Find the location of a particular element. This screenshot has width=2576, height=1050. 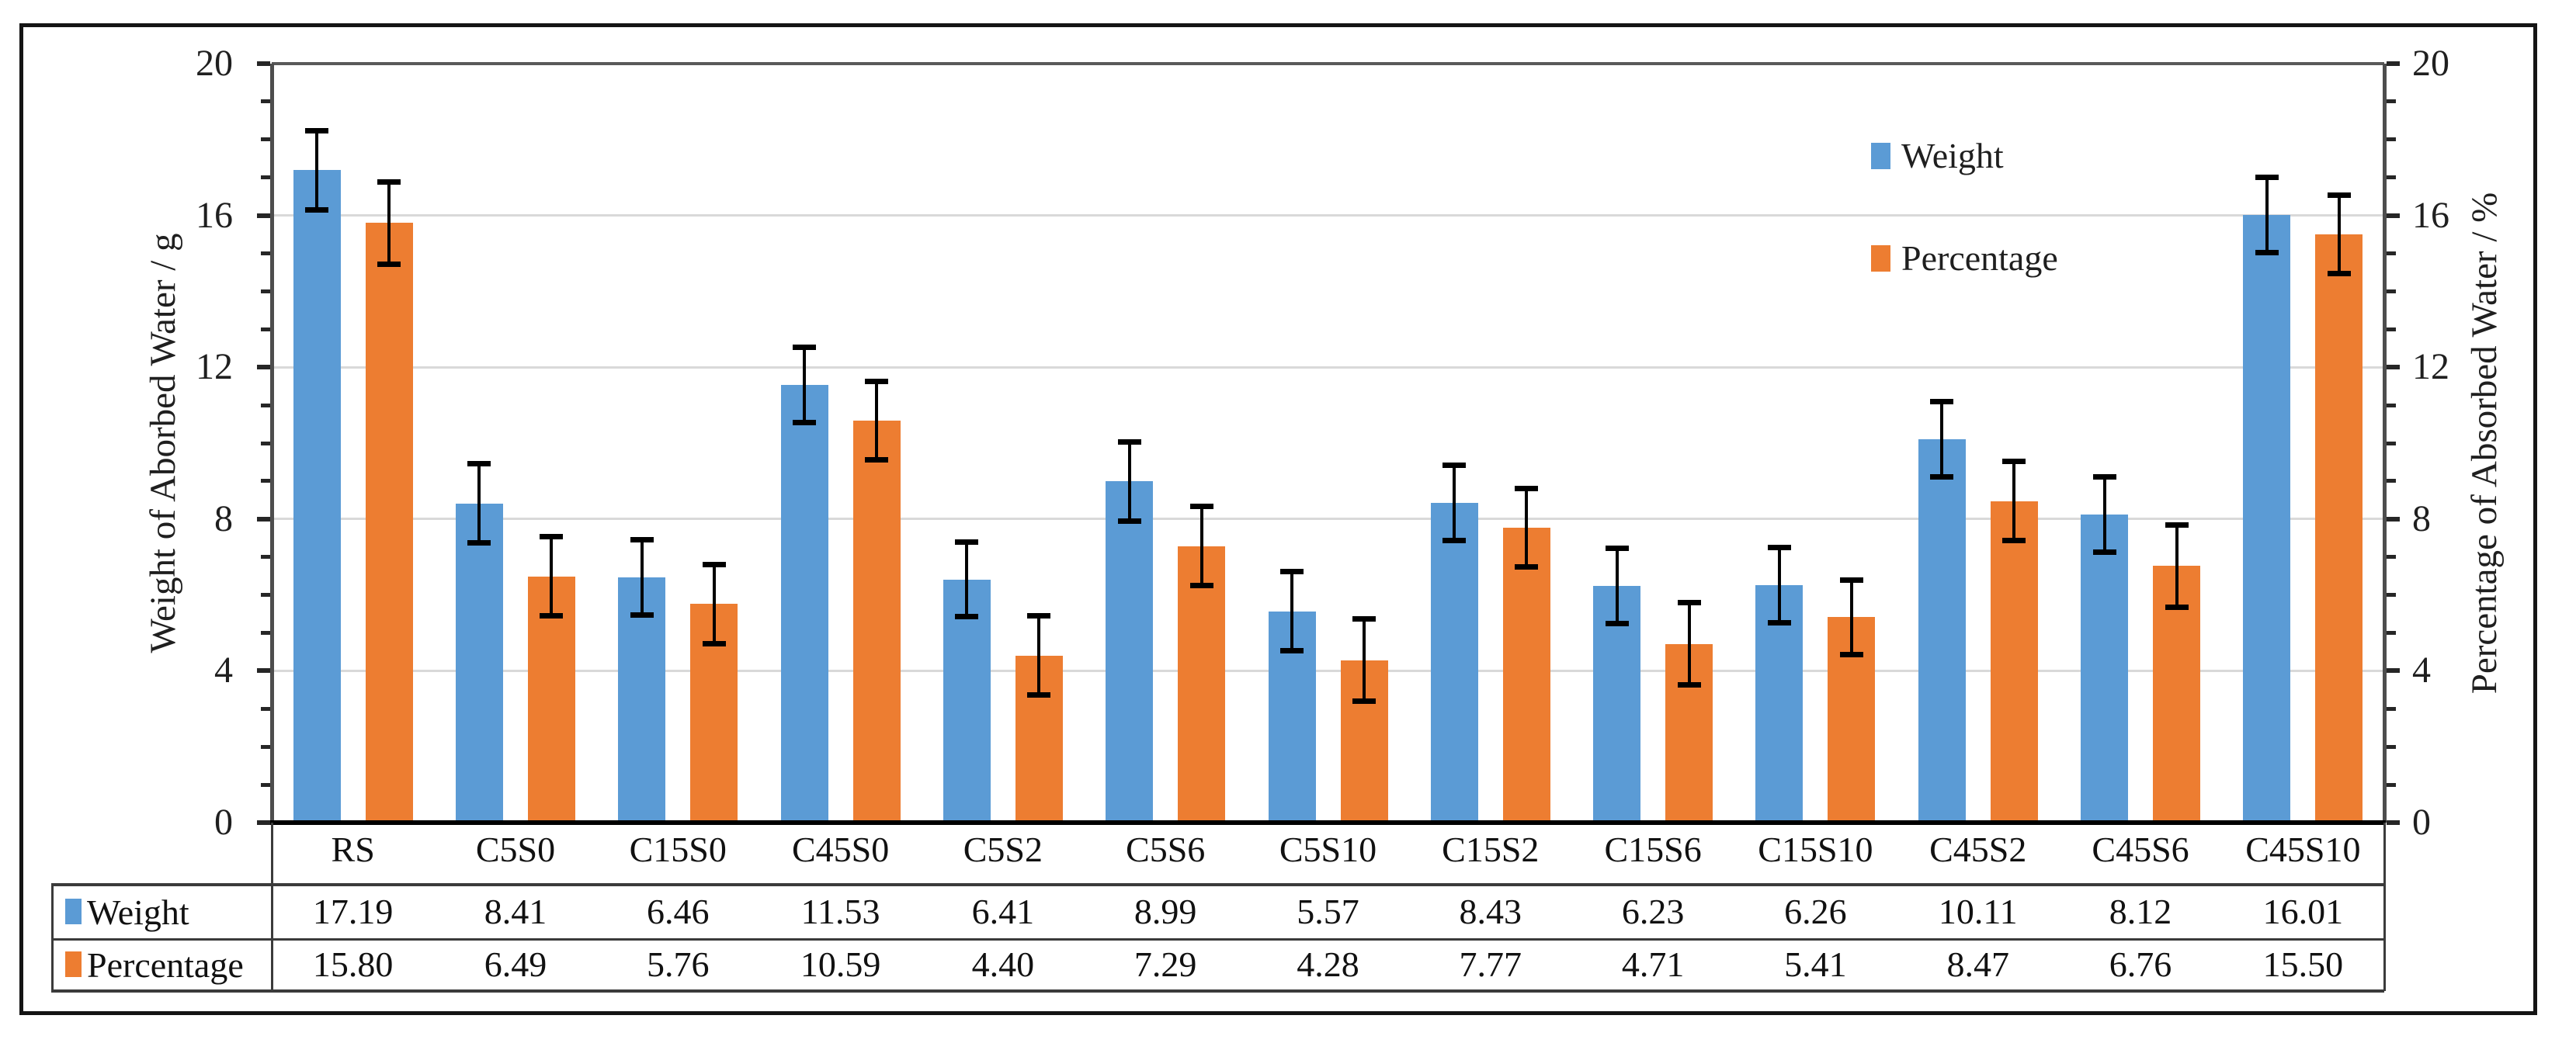

table-cell: 6.76 is located at coordinates (2140, 964).